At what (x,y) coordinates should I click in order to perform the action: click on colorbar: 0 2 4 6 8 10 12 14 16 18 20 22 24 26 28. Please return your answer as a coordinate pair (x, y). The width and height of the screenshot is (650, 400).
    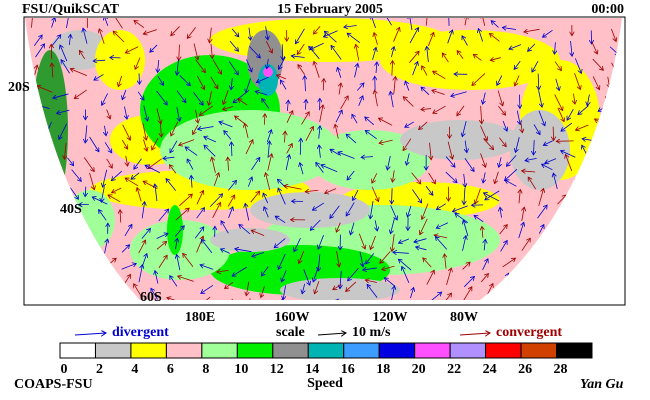
    Looking at the image, I should click on (326, 359).